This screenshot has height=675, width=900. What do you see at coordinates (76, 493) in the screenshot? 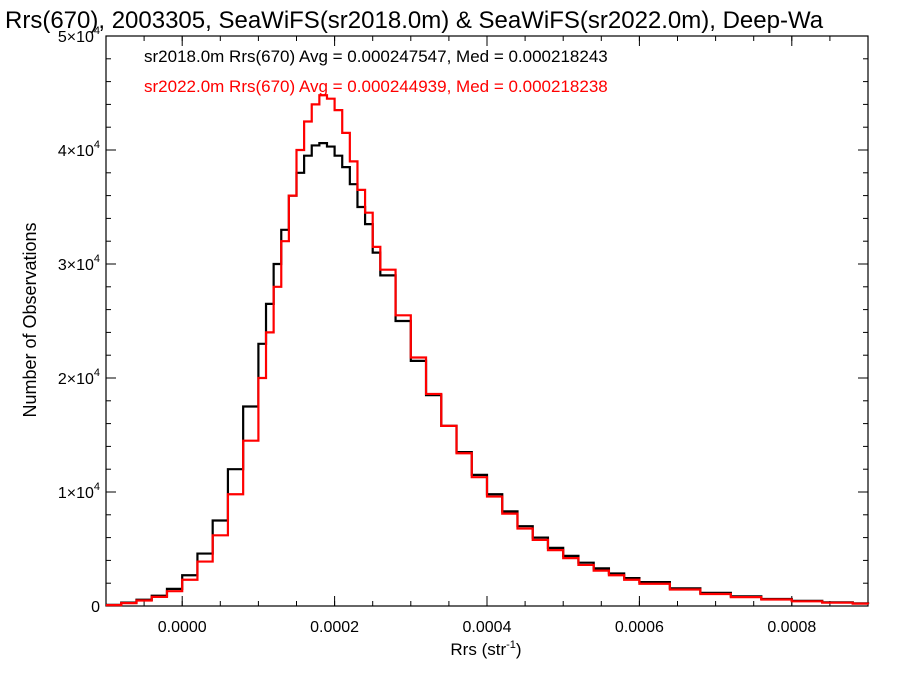
I see `y-tick-base: 1×10` at bounding box center [76, 493].